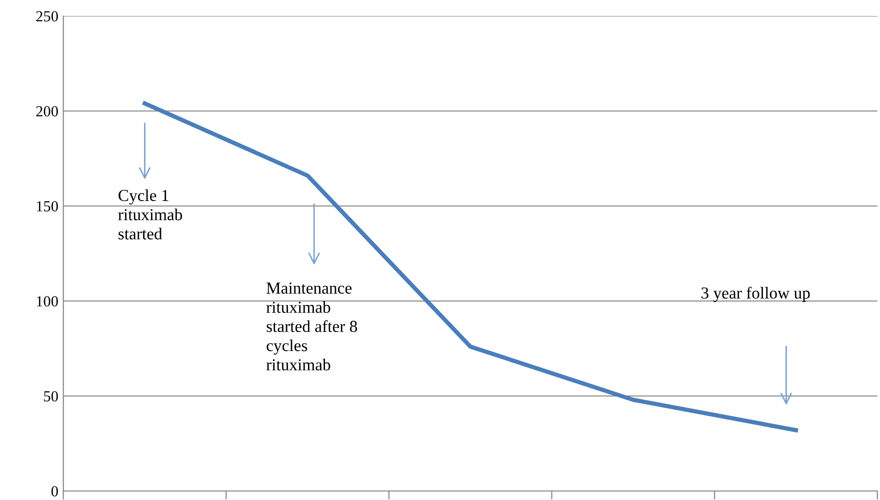  I want to click on y-tick-label: 0, so click(54, 491).